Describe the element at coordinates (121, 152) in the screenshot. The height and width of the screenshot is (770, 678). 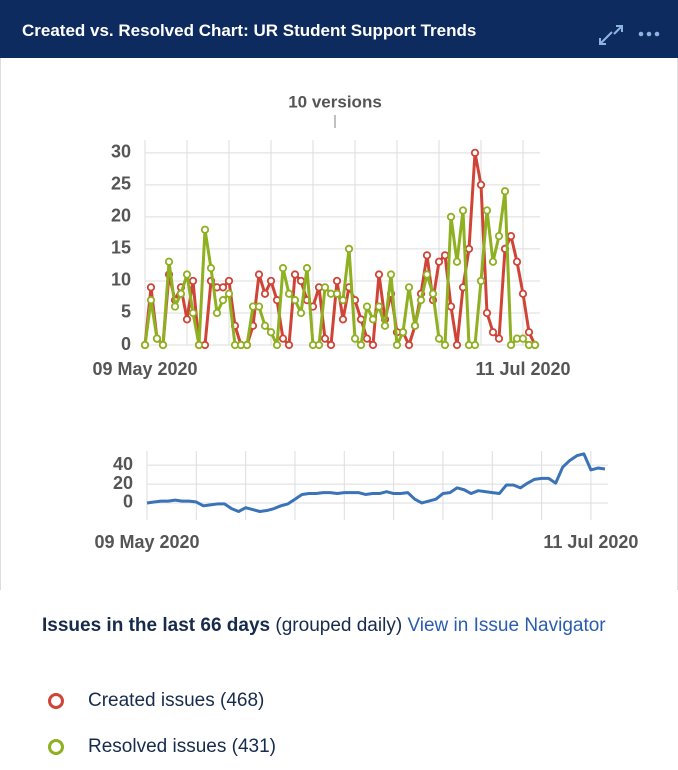
I see `y-tick-label: 30` at that location.